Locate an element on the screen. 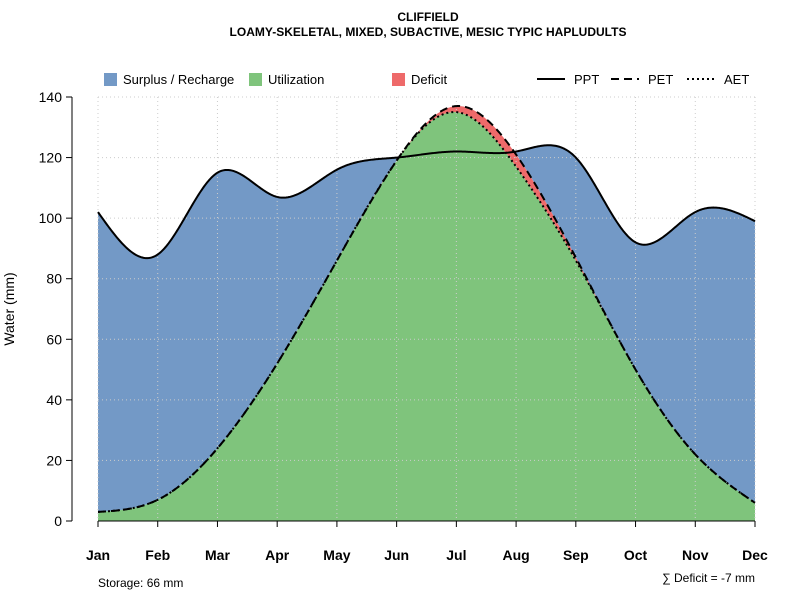 The height and width of the screenshot is (600, 800). legend-label-aet: AET is located at coordinates (736, 79).